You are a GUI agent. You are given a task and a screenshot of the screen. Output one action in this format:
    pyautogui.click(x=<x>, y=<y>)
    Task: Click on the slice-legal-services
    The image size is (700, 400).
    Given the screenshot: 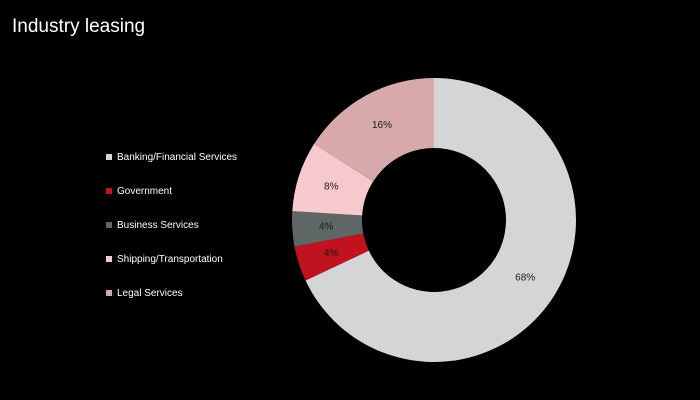 What is the action you would take?
    pyautogui.click(x=374, y=130)
    